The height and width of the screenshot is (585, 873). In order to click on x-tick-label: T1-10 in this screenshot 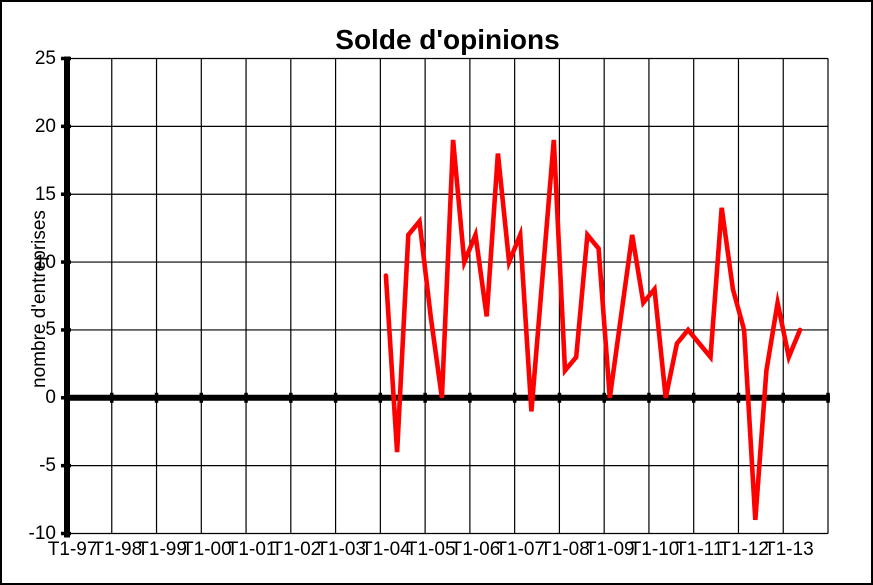, I will do `click(654, 549)`.